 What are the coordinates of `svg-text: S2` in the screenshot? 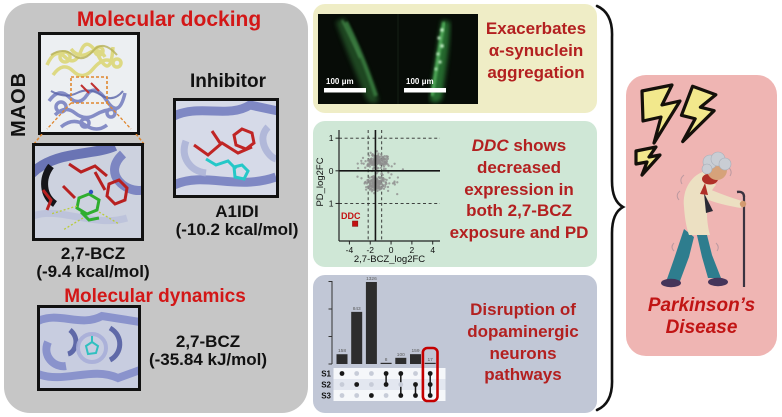 It's located at (326, 385).